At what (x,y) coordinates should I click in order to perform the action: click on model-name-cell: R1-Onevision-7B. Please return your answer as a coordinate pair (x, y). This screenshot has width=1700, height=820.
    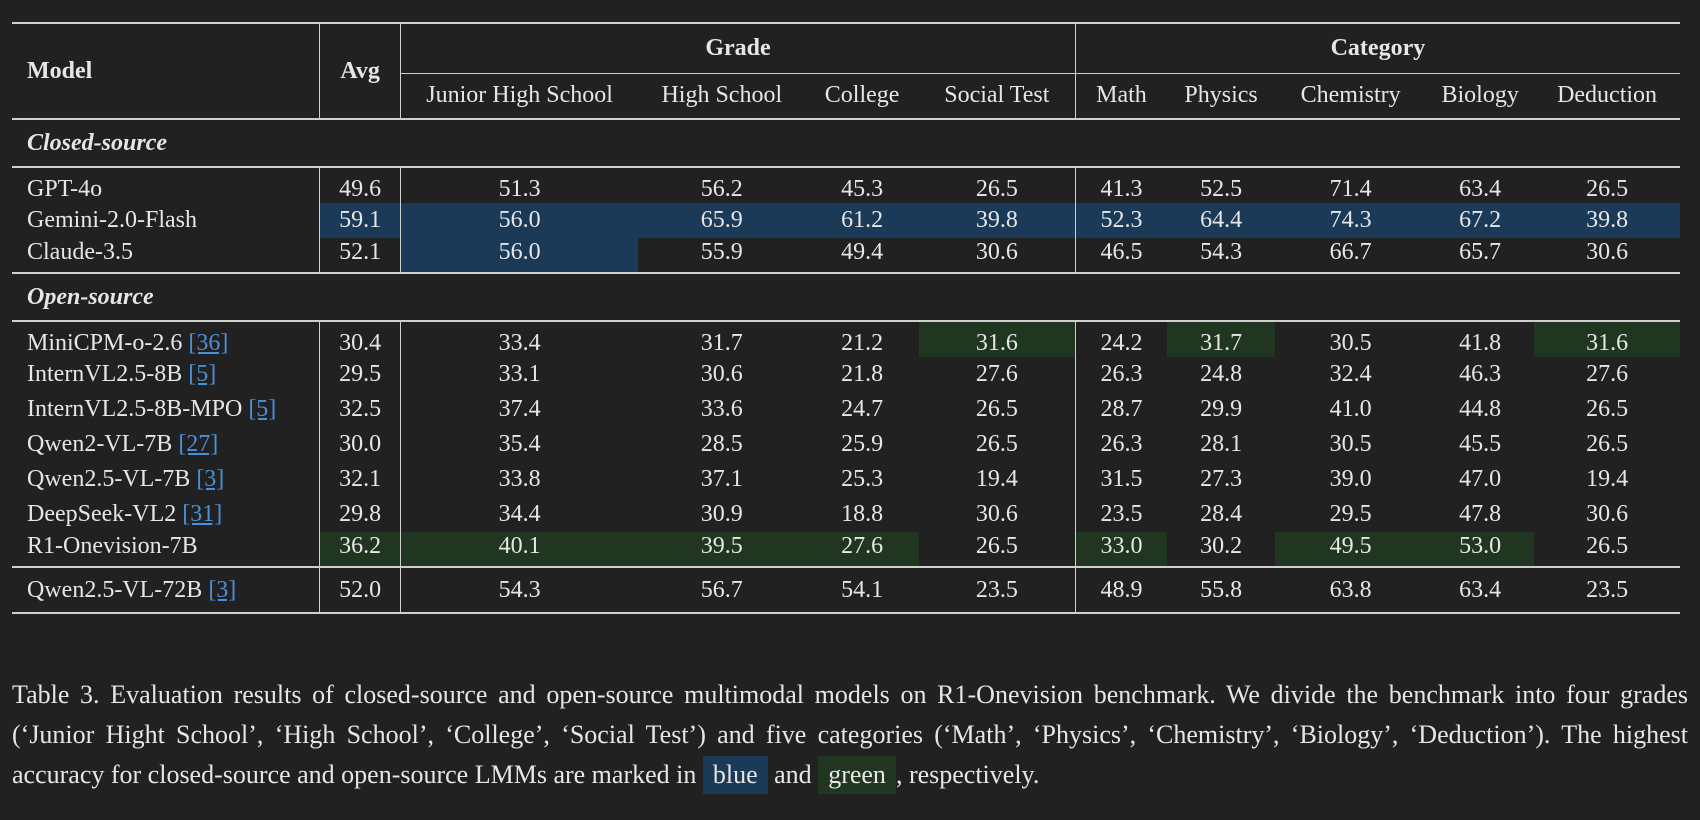
    Looking at the image, I should click on (166, 550).